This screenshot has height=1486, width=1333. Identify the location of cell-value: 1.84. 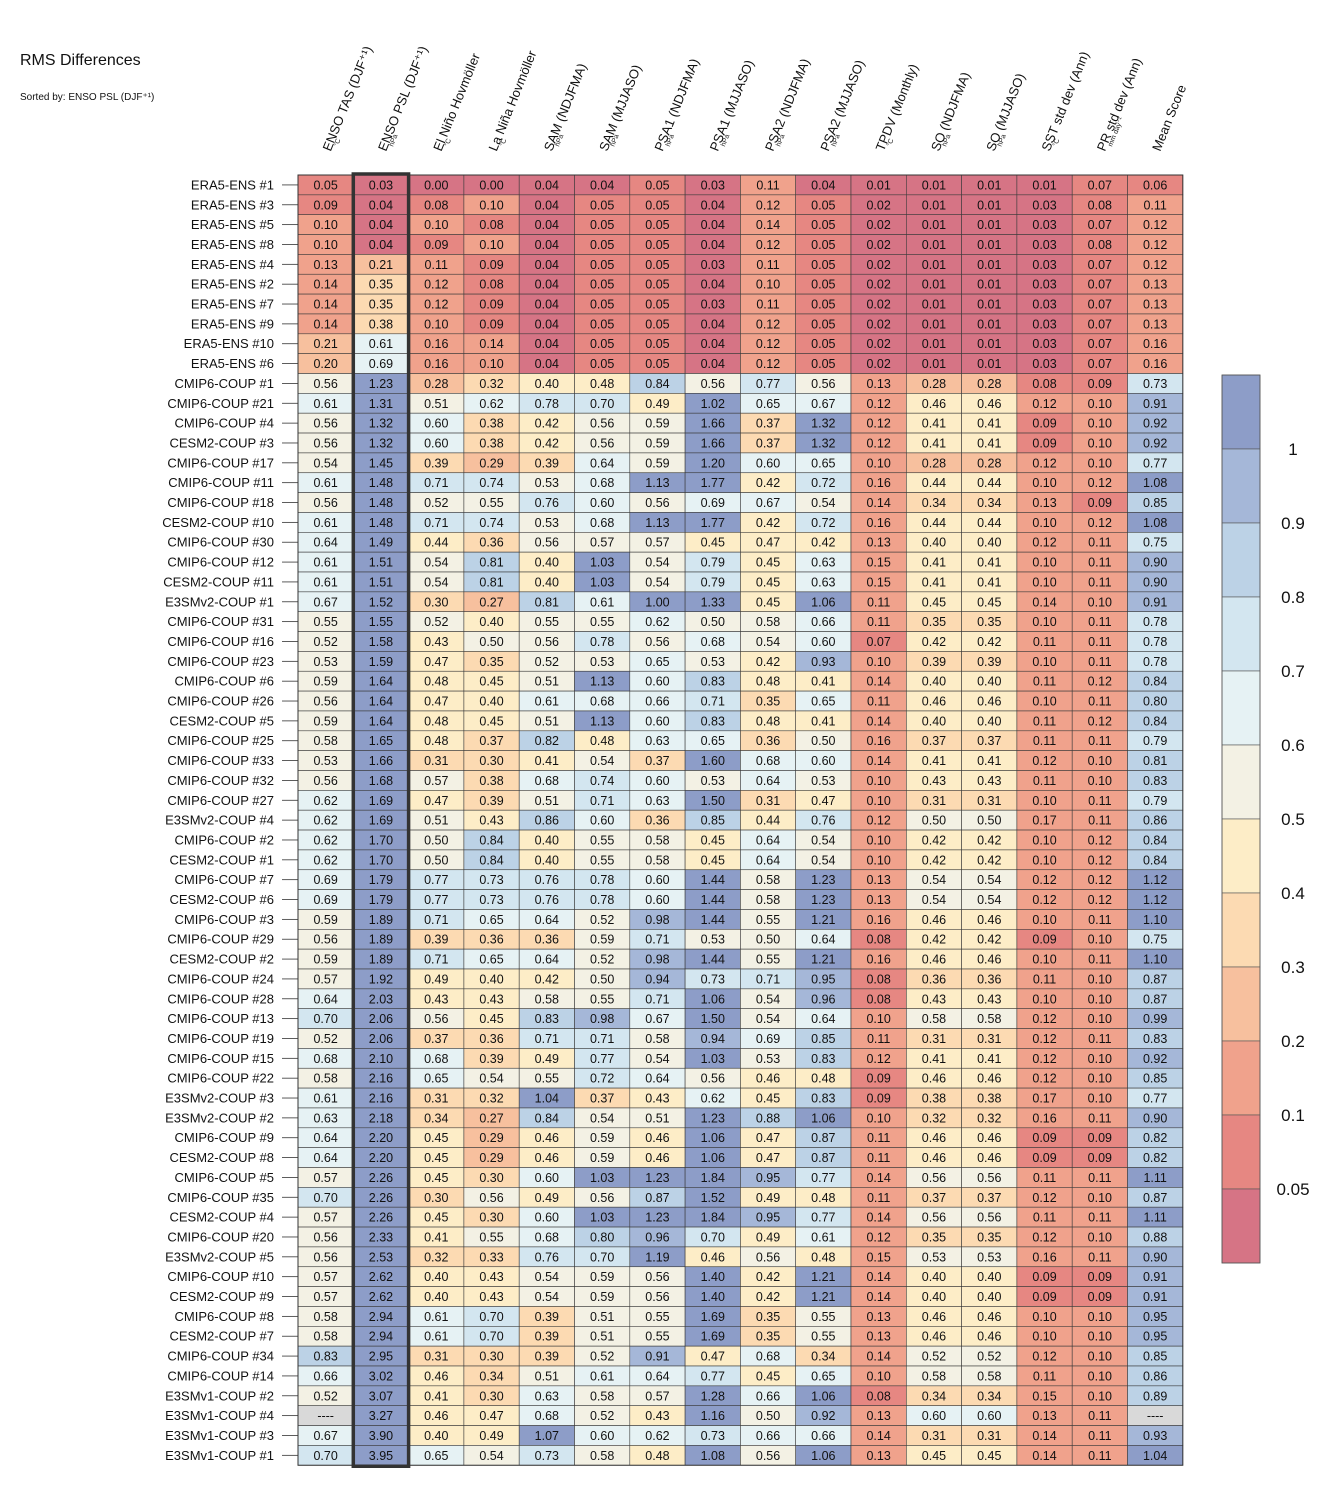
(713, 1218).